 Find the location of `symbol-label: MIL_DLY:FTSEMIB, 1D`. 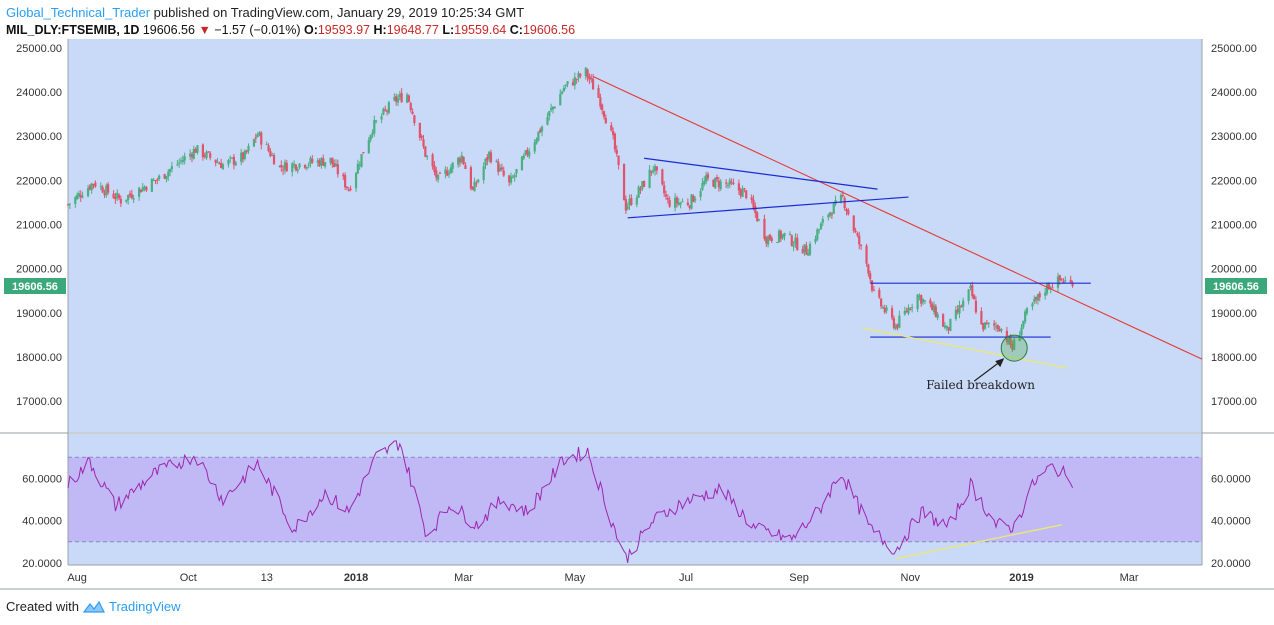

symbol-label: MIL_DLY:FTSEMIB, 1D is located at coordinates (73, 30).